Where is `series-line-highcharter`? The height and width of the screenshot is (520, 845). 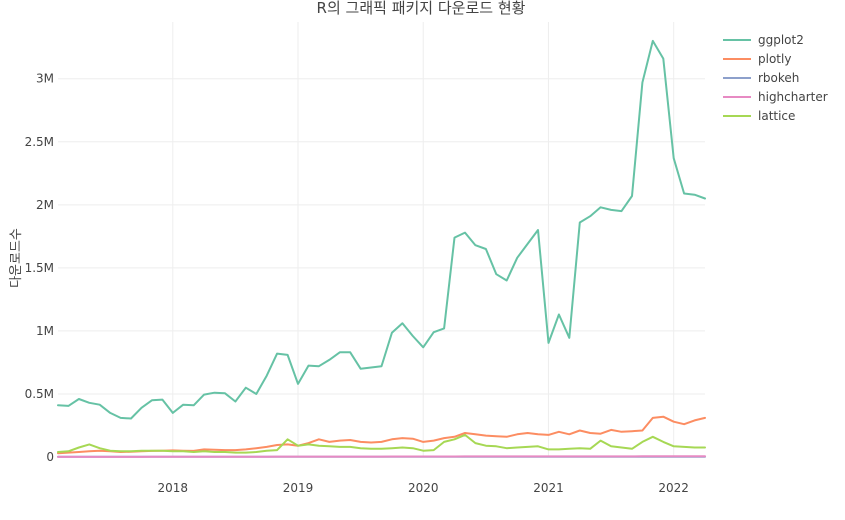 series-line-highcharter is located at coordinates (381, 456).